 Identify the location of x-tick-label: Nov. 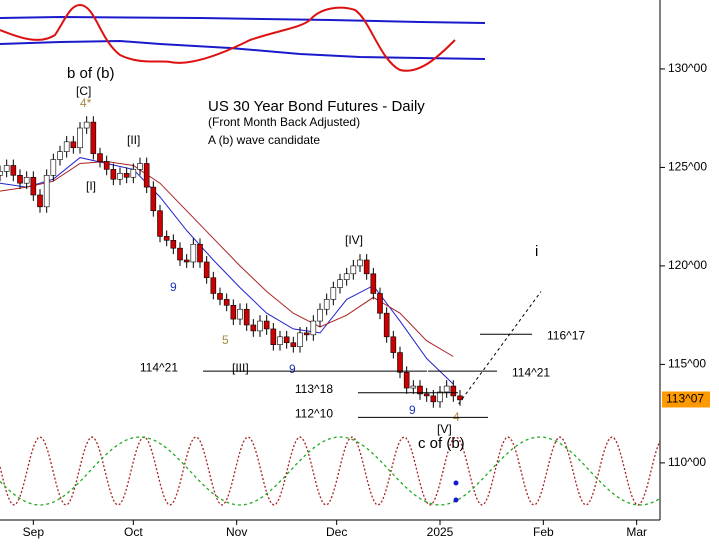
(236, 532).